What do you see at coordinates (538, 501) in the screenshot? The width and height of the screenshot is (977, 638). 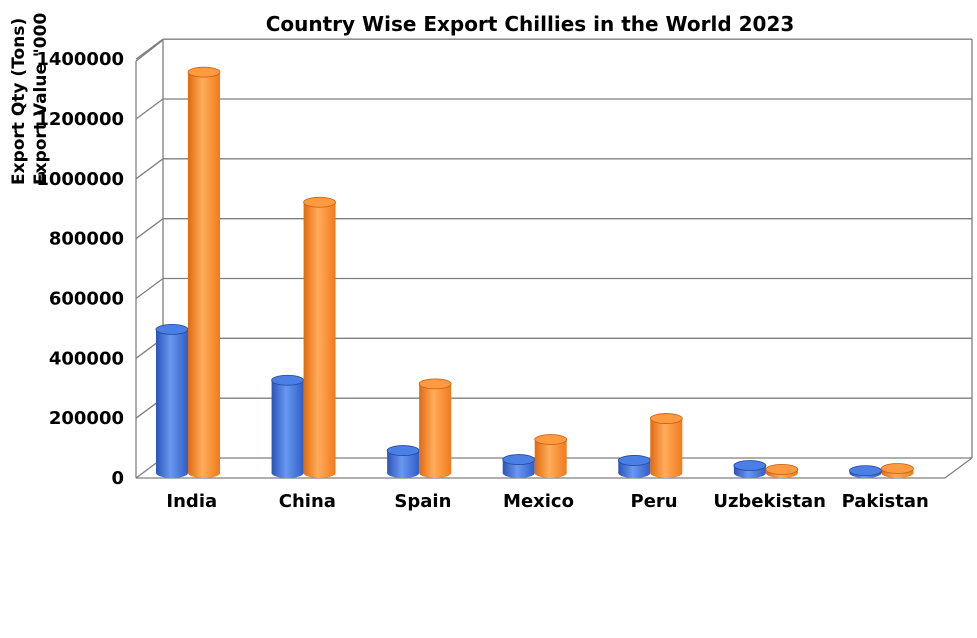 I see `x-category-label: Mexico` at bounding box center [538, 501].